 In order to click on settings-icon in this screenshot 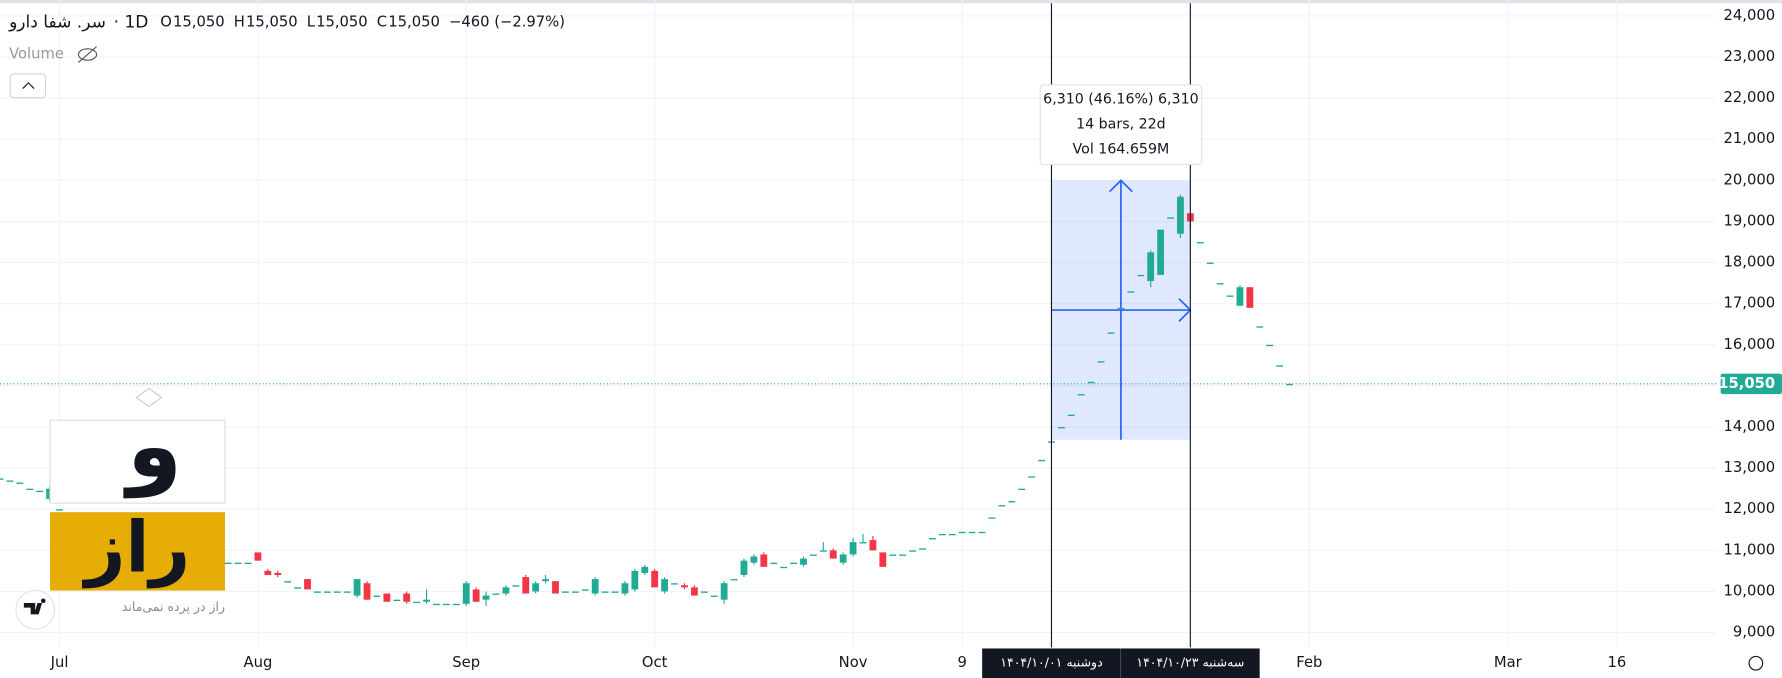, I will do `click(1756, 663)`.